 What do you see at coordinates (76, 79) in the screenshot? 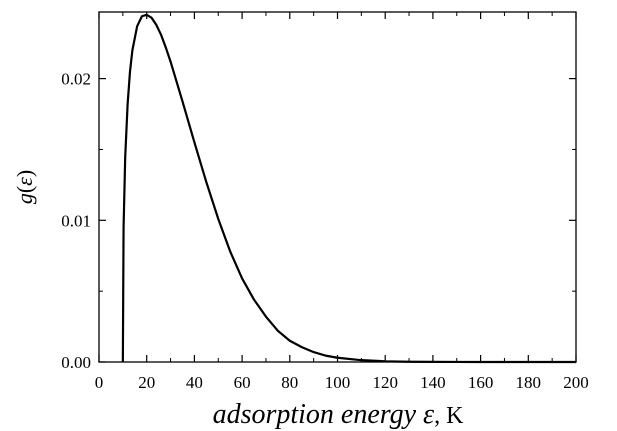
I see `y-tick-label: 0.02` at bounding box center [76, 79].